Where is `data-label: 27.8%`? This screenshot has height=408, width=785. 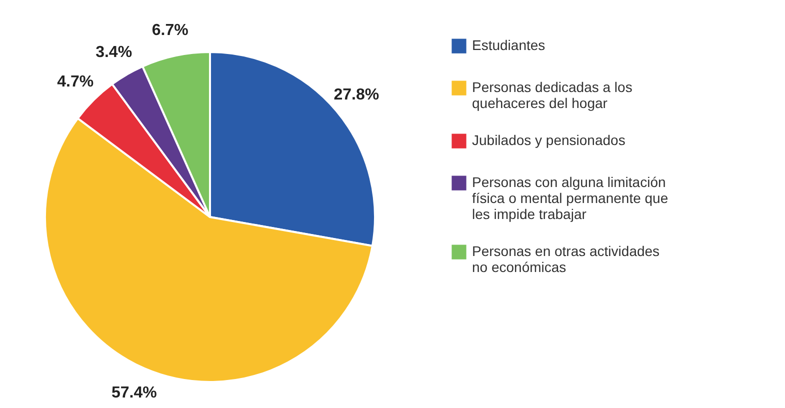
data-label: 27.8% is located at coordinates (357, 95).